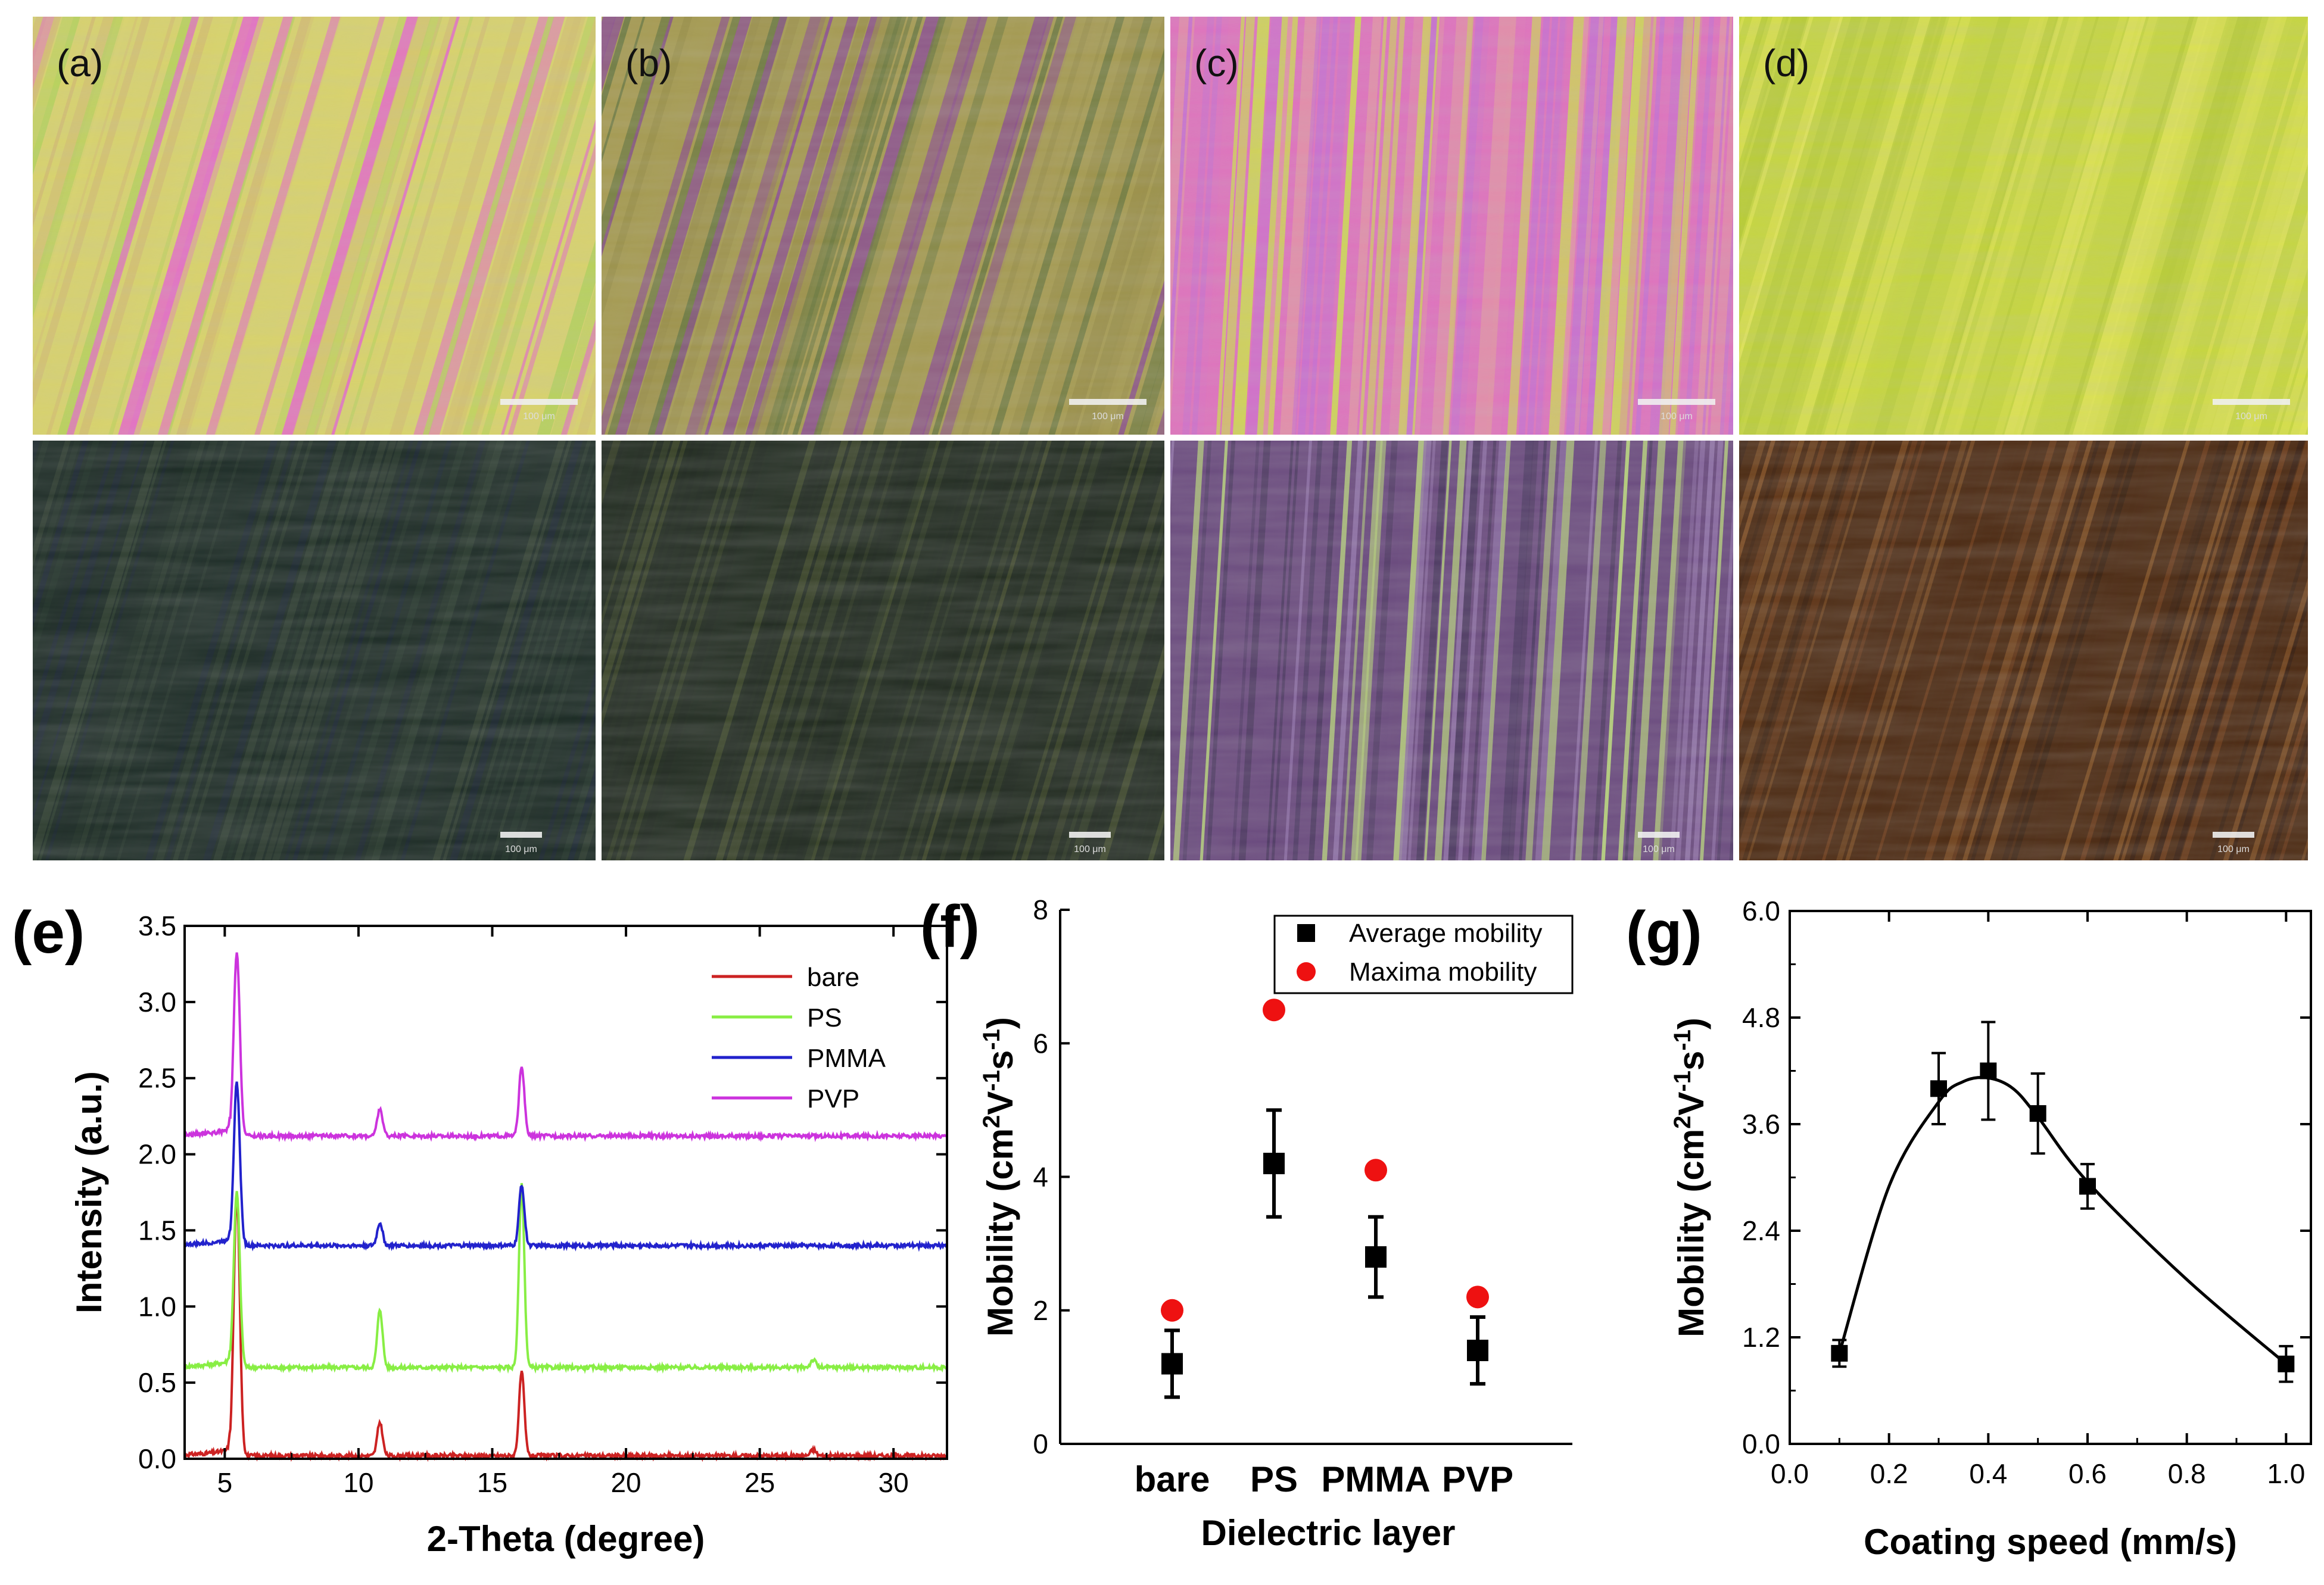 This screenshot has width=2324, height=1585. I want to click on legend-label: PS, so click(824, 1017).